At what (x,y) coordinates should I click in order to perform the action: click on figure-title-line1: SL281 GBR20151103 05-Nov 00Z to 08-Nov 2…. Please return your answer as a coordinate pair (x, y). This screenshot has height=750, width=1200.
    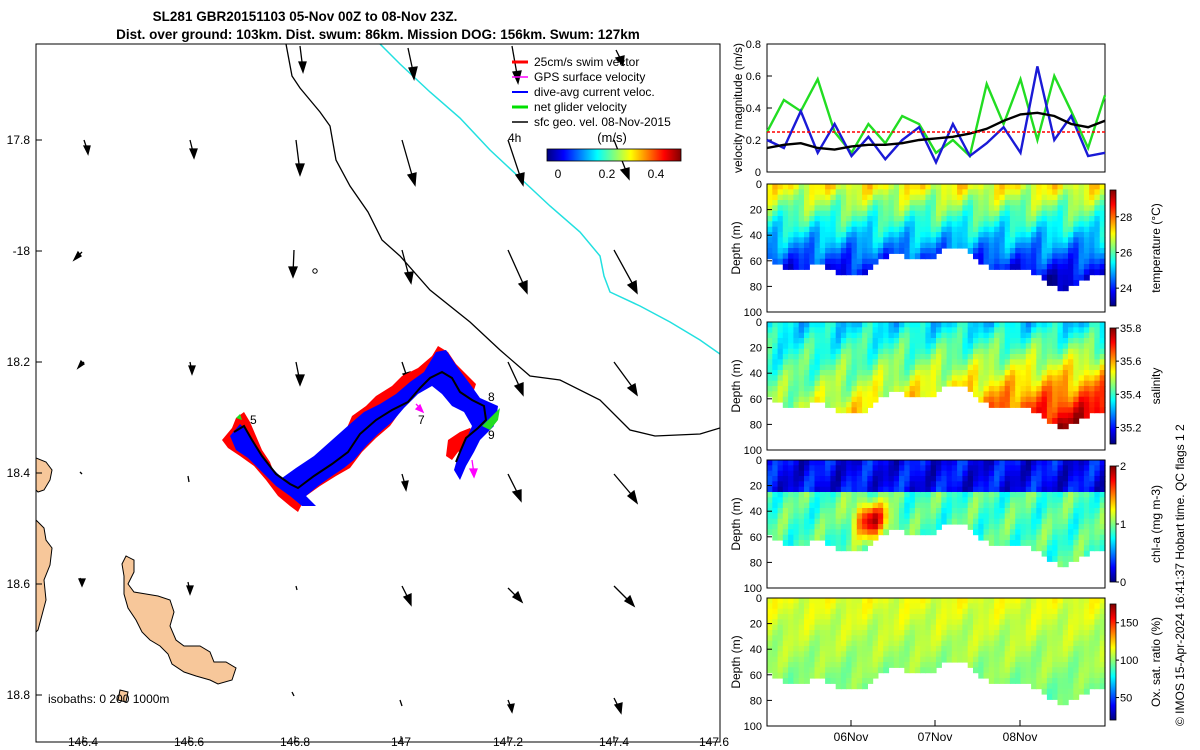
    Looking at the image, I should click on (305, 16).